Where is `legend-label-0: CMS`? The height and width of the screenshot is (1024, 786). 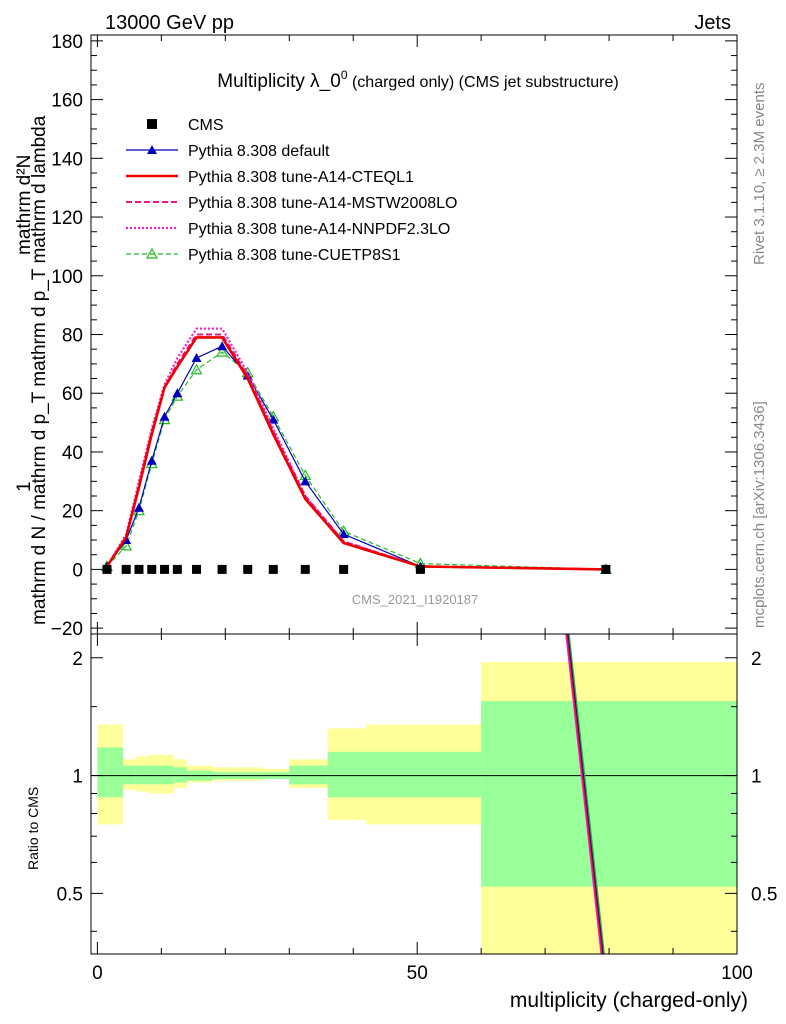 legend-label-0: CMS is located at coordinates (206, 125).